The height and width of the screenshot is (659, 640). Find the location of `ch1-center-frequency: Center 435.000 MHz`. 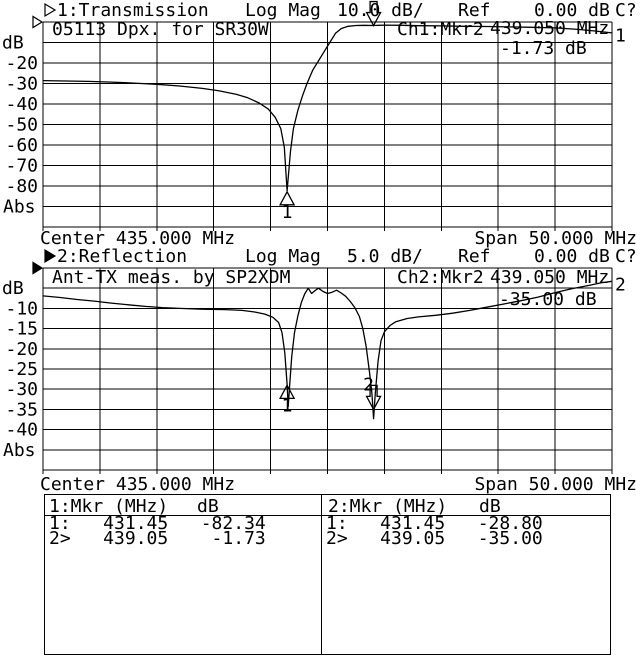

ch1-center-frequency: Center 435.000 MHz is located at coordinates (138, 238).